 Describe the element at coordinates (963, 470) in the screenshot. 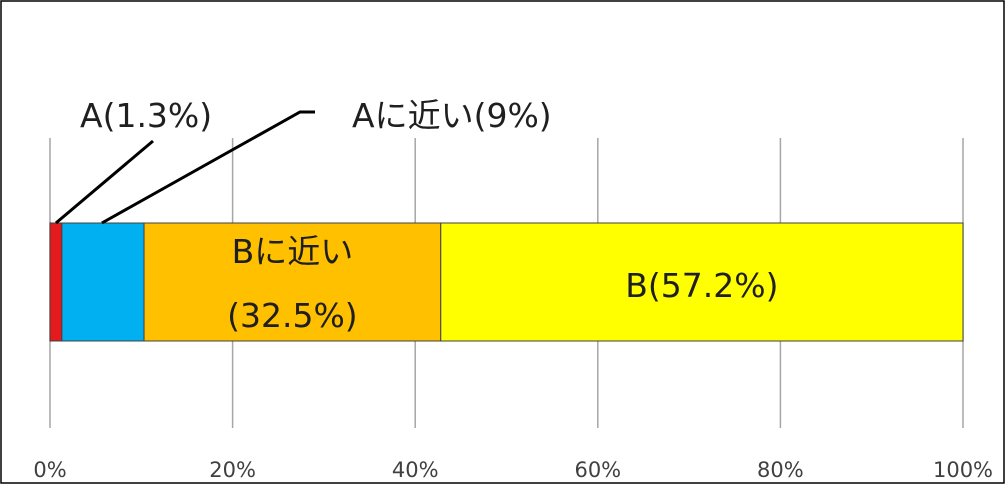

I see `x-tick-label: 100%` at that location.